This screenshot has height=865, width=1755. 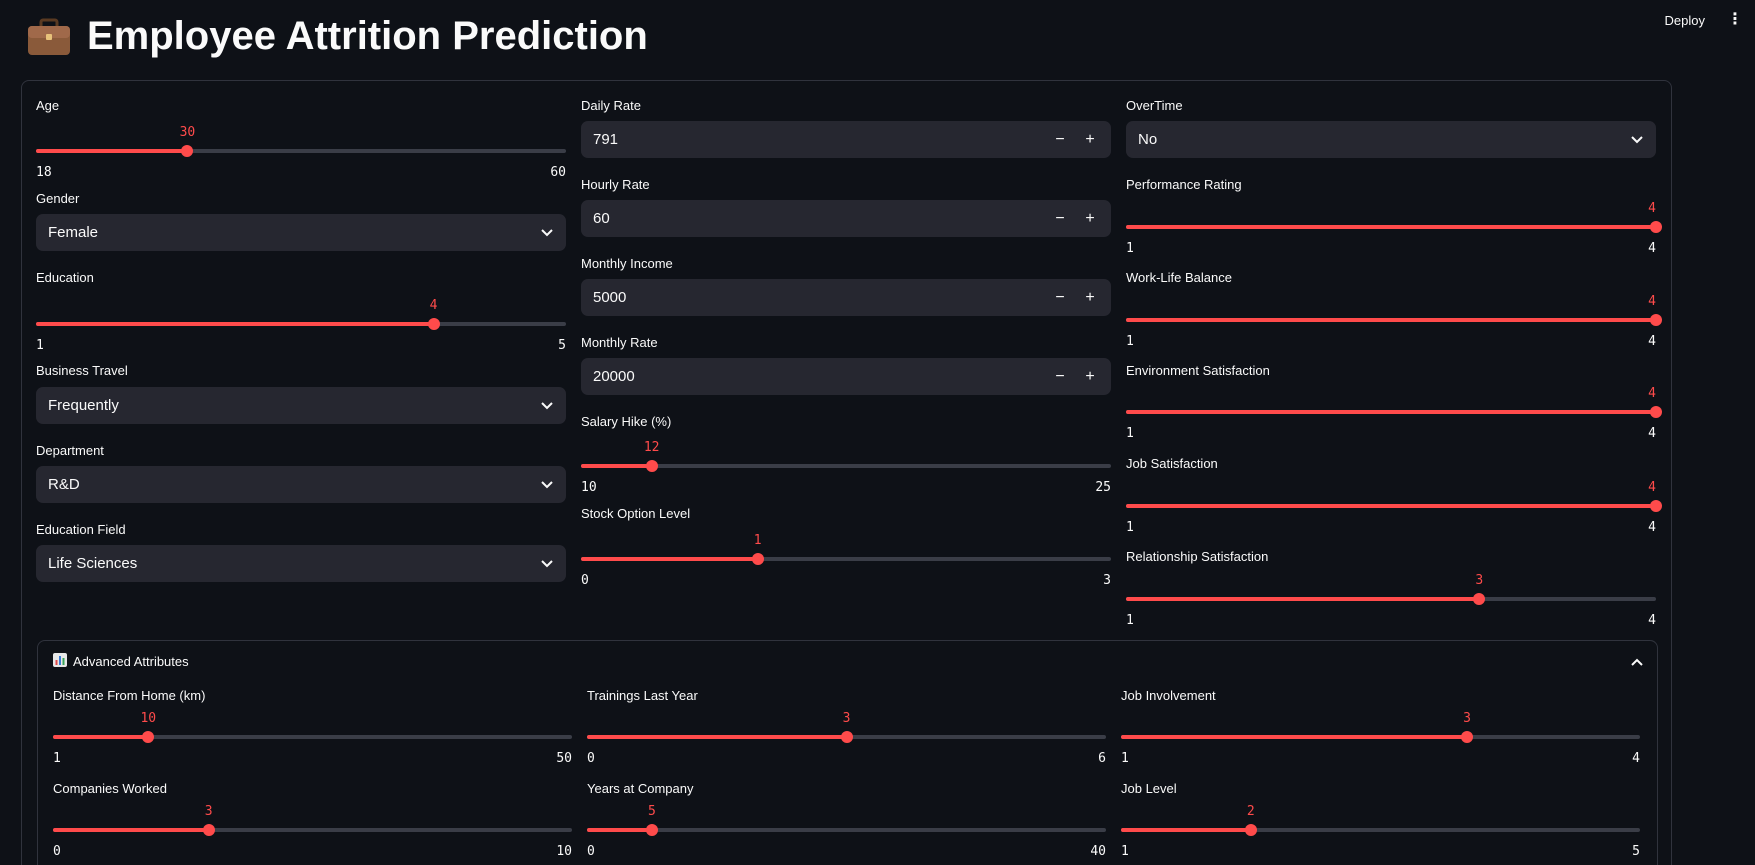 What do you see at coordinates (846, 465) in the screenshot?
I see `salary-hike-slider: 12 10 25` at bounding box center [846, 465].